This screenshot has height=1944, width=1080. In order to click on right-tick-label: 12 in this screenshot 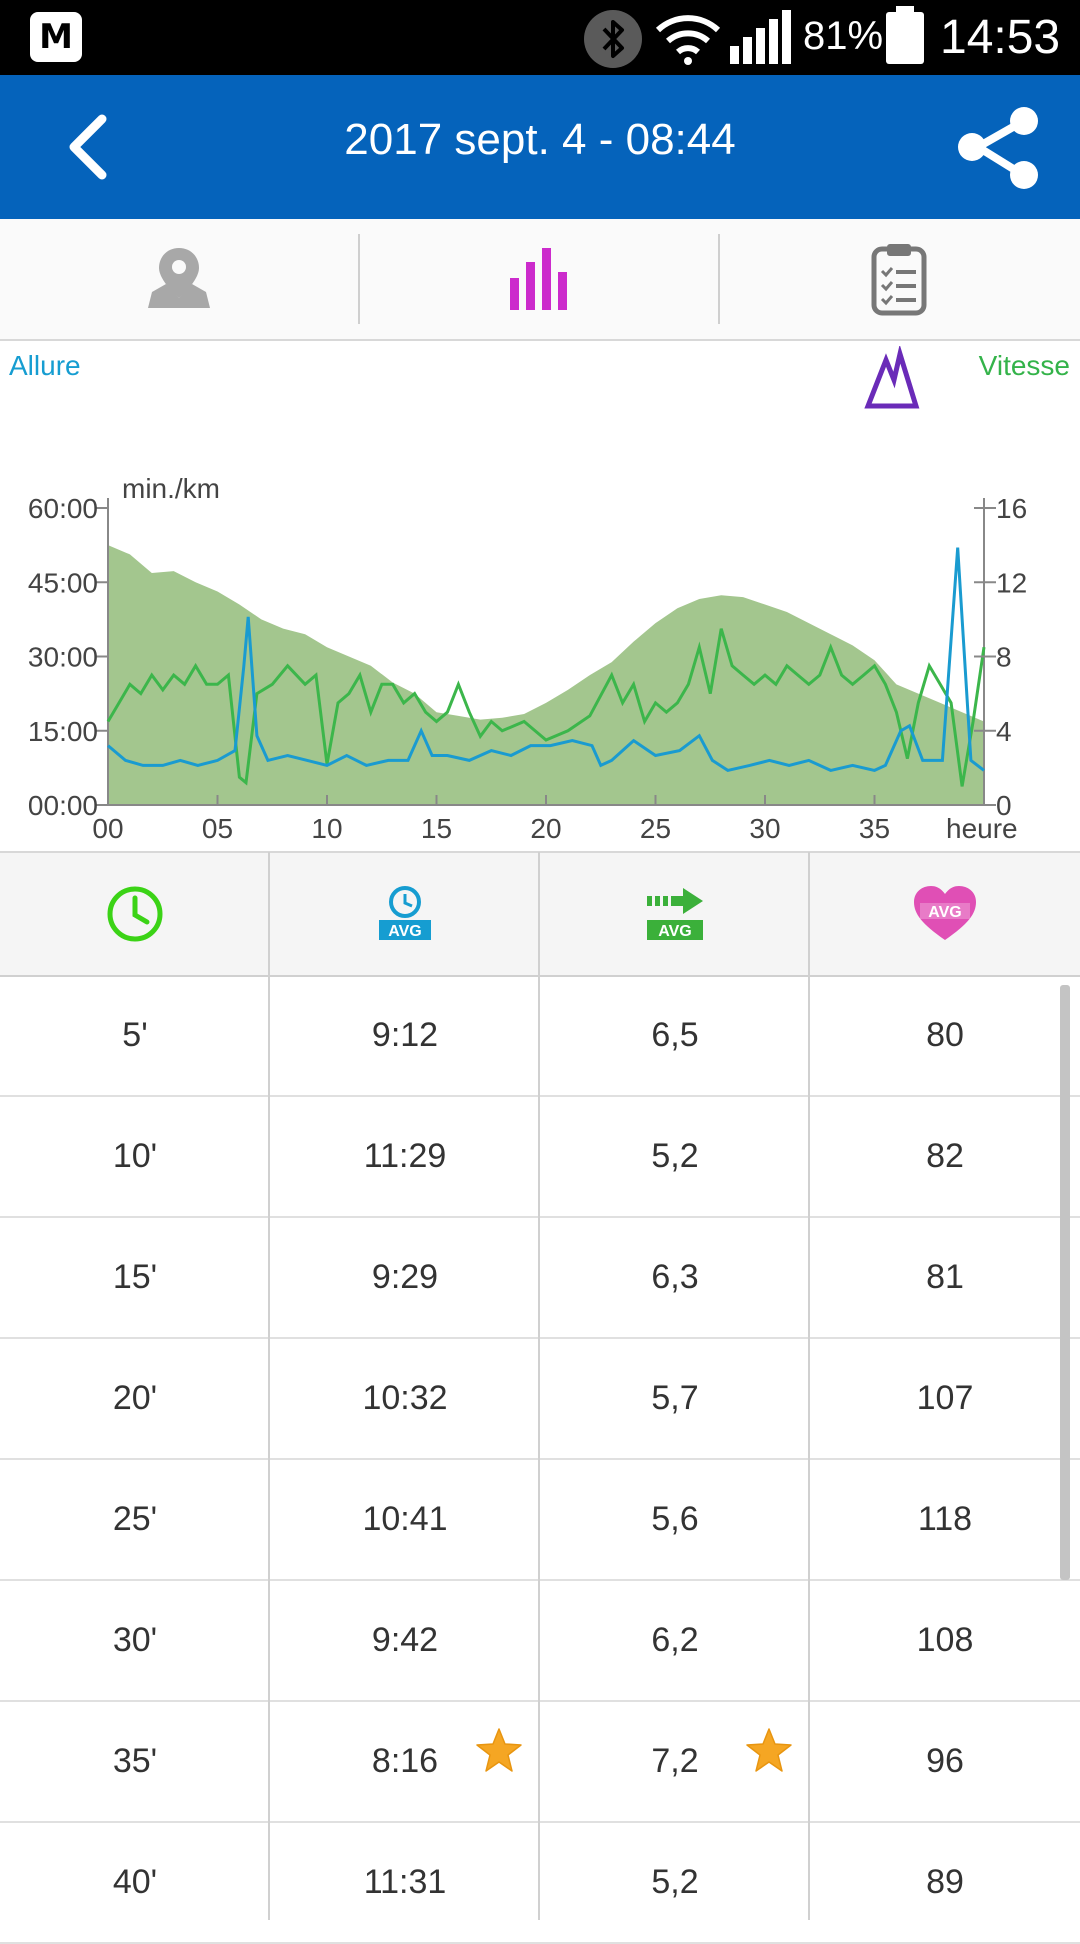, I will do `click(1011, 582)`.